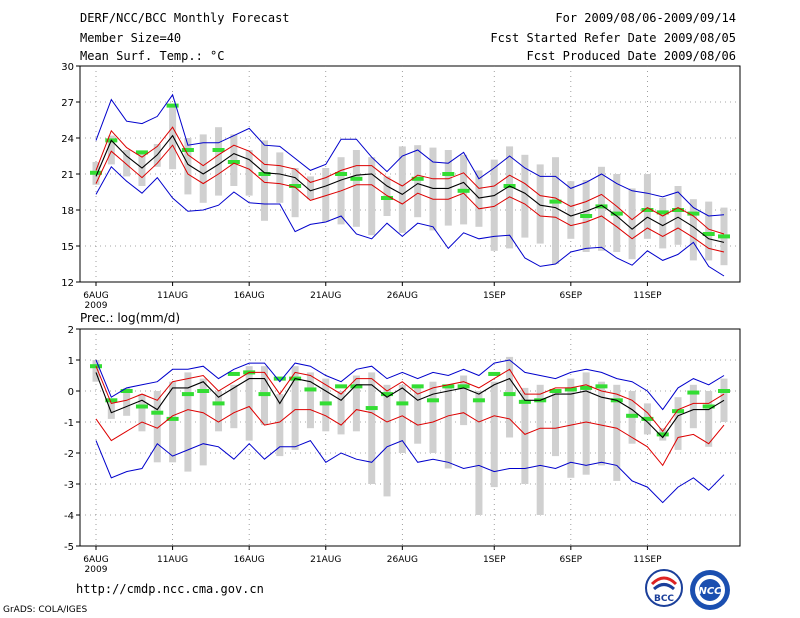 This screenshot has height=618, width=800. Describe the element at coordinates (410, 385) in the screenshot. I see `prec-max-line` at that location.